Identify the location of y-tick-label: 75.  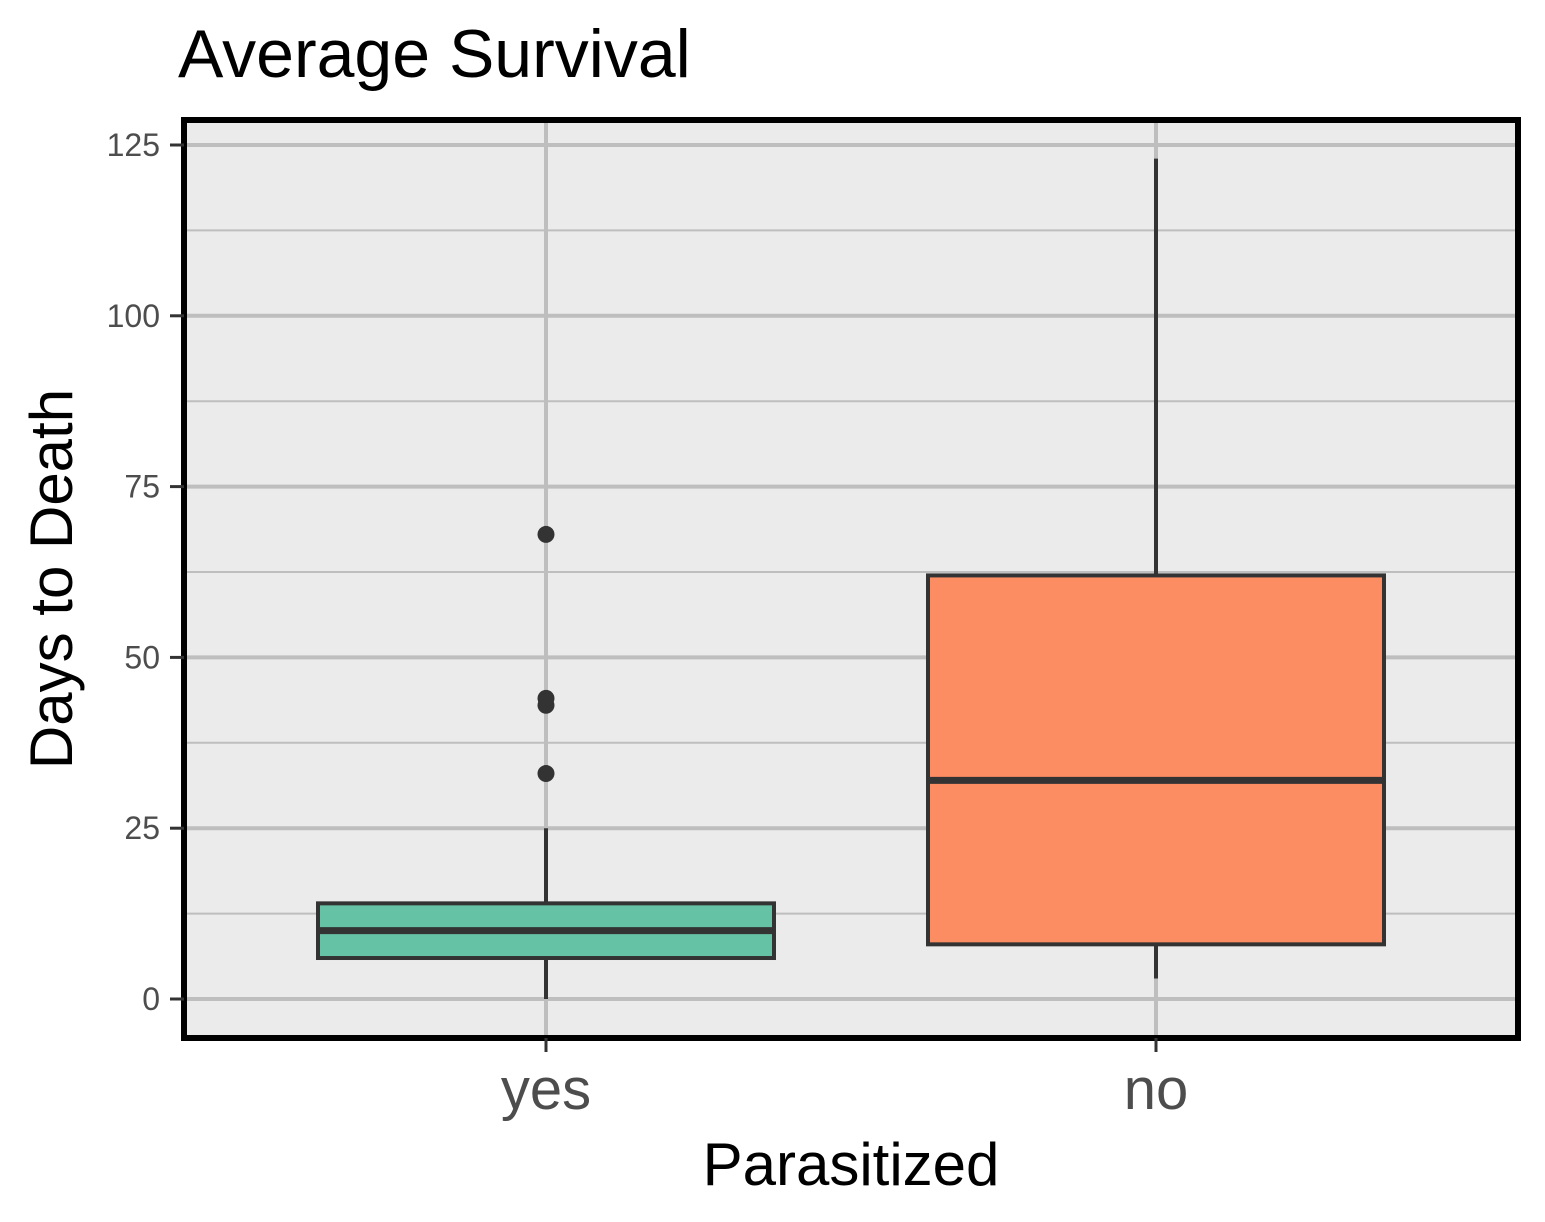
(142, 487).